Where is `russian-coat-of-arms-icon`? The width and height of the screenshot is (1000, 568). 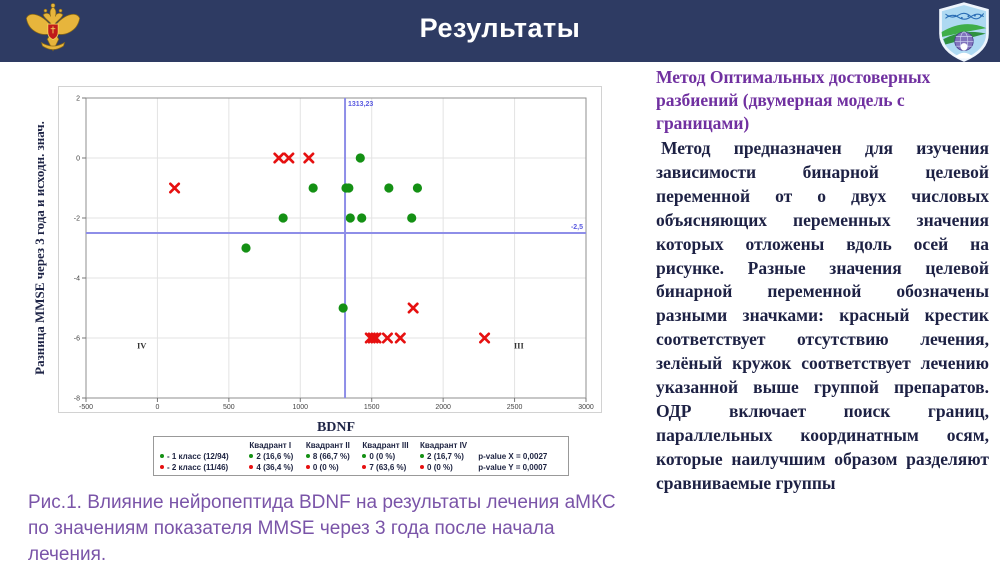 russian-coat-of-arms-icon is located at coordinates (53, 27).